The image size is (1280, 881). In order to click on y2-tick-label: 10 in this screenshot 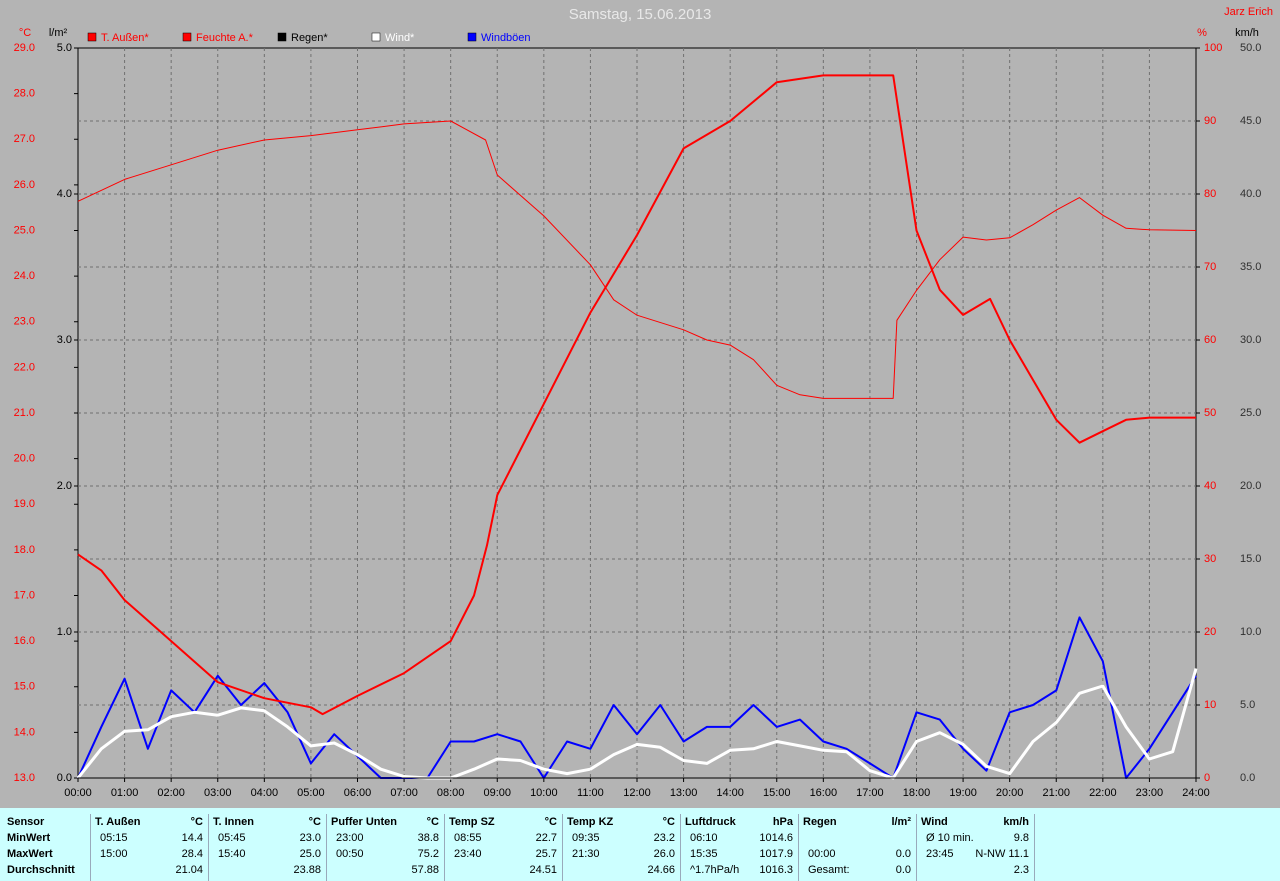, I will do `click(1210, 705)`.